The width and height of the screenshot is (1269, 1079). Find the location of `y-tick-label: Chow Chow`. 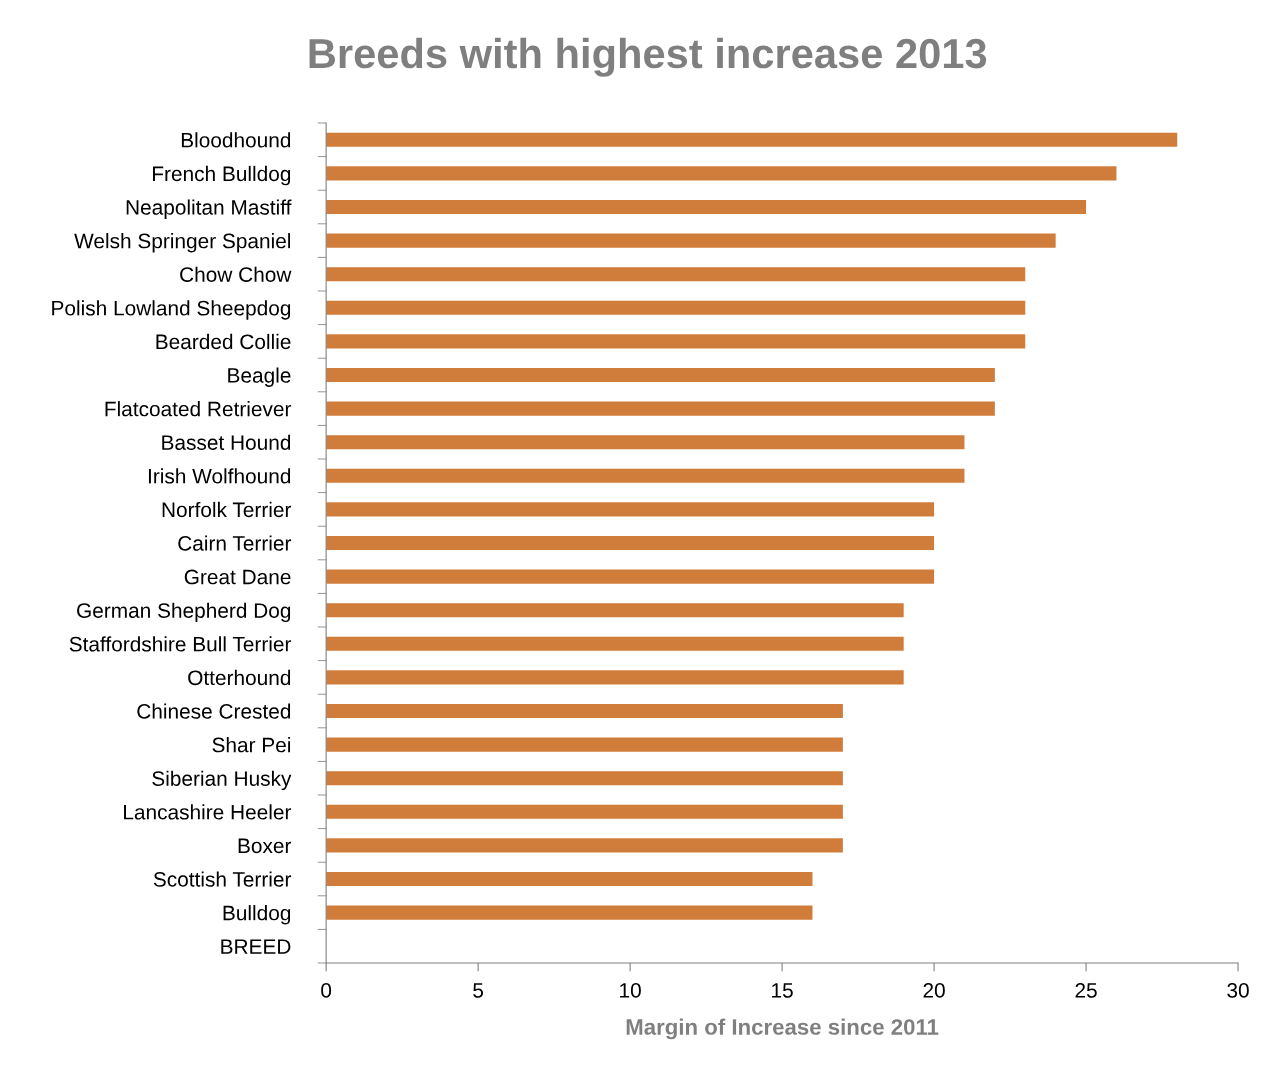

y-tick-label: Chow Chow is located at coordinates (236, 274).